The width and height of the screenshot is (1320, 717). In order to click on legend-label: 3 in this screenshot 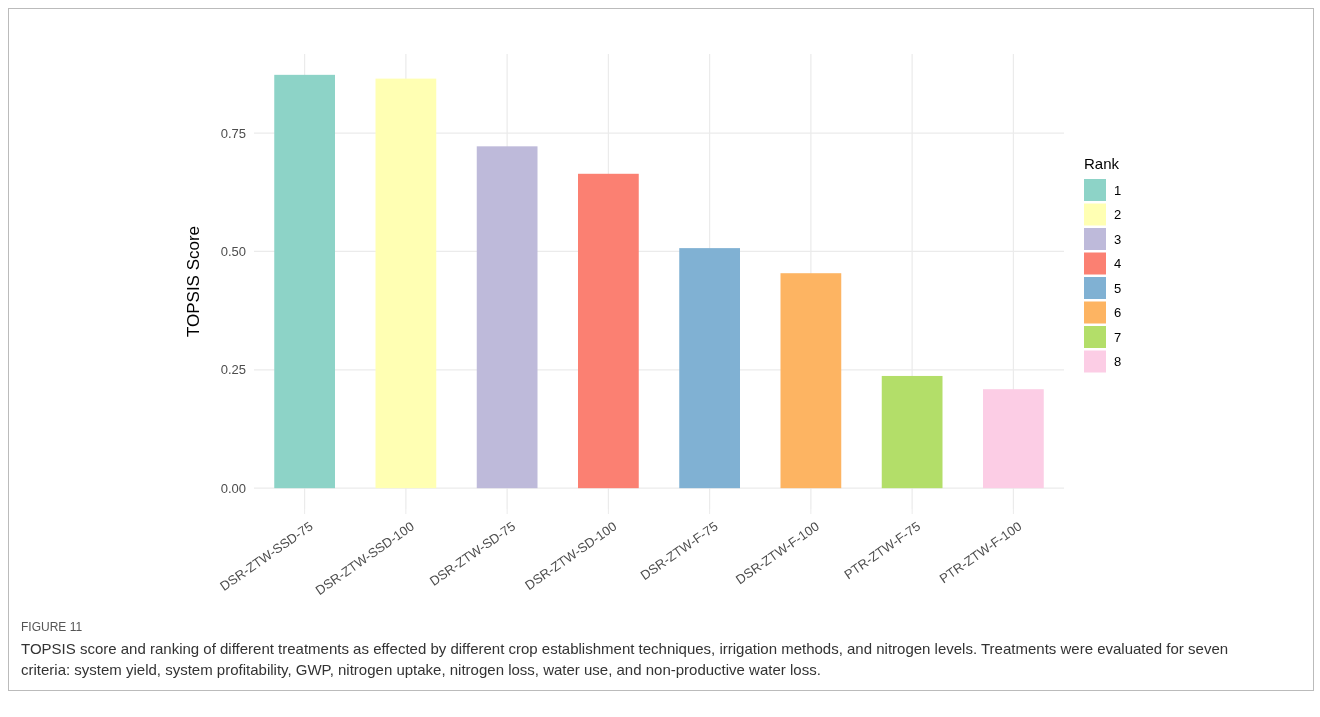, I will do `click(1118, 239)`.